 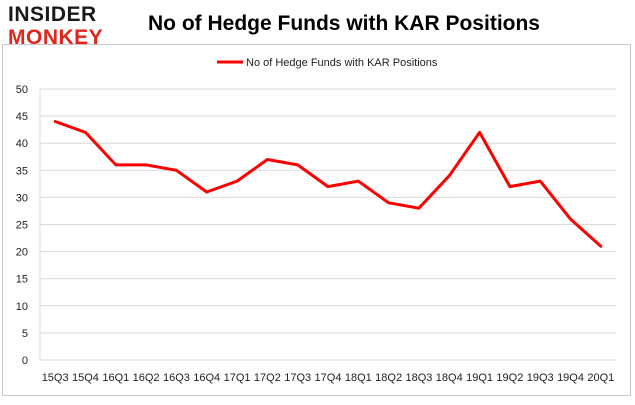 What do you see at coordinates (56, 37) in the screenshot?
I see `logo-line-monkey: MONKEY` at bounding box center [56, 37].